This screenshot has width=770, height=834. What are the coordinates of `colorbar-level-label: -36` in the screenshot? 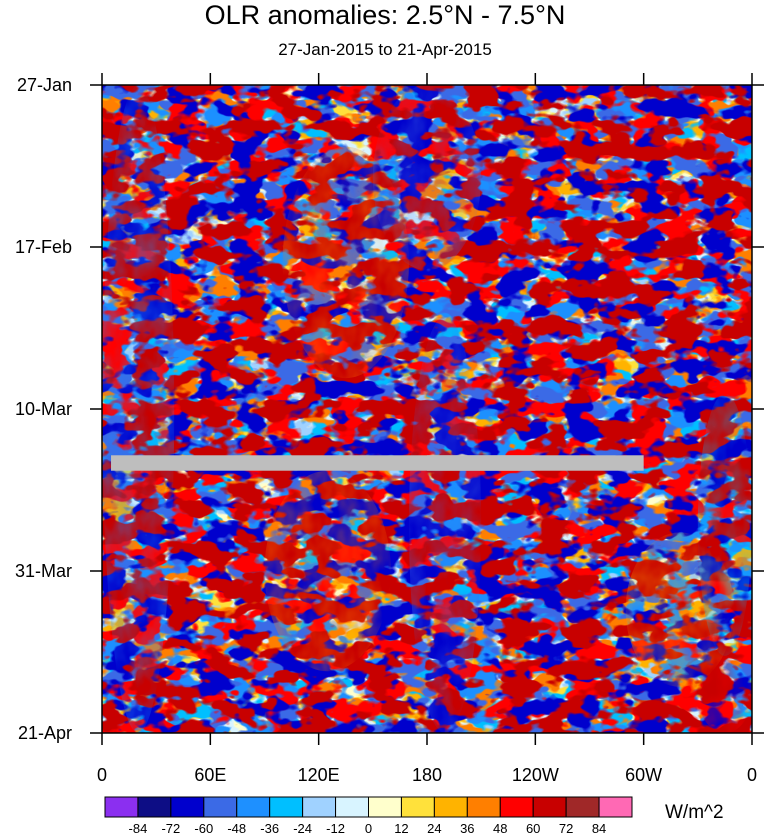 It's located at (269, 827).